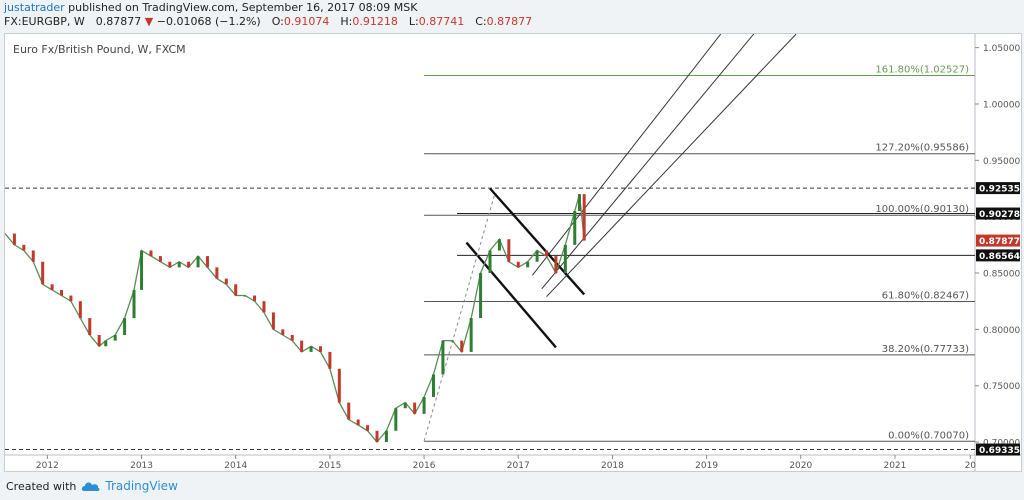 The image size is (1024, 500). What do you see at coordinates (1001, 331) in the screenshot?
I see `y-tick-label: 0.80000` at bounding box center [1001, 331].